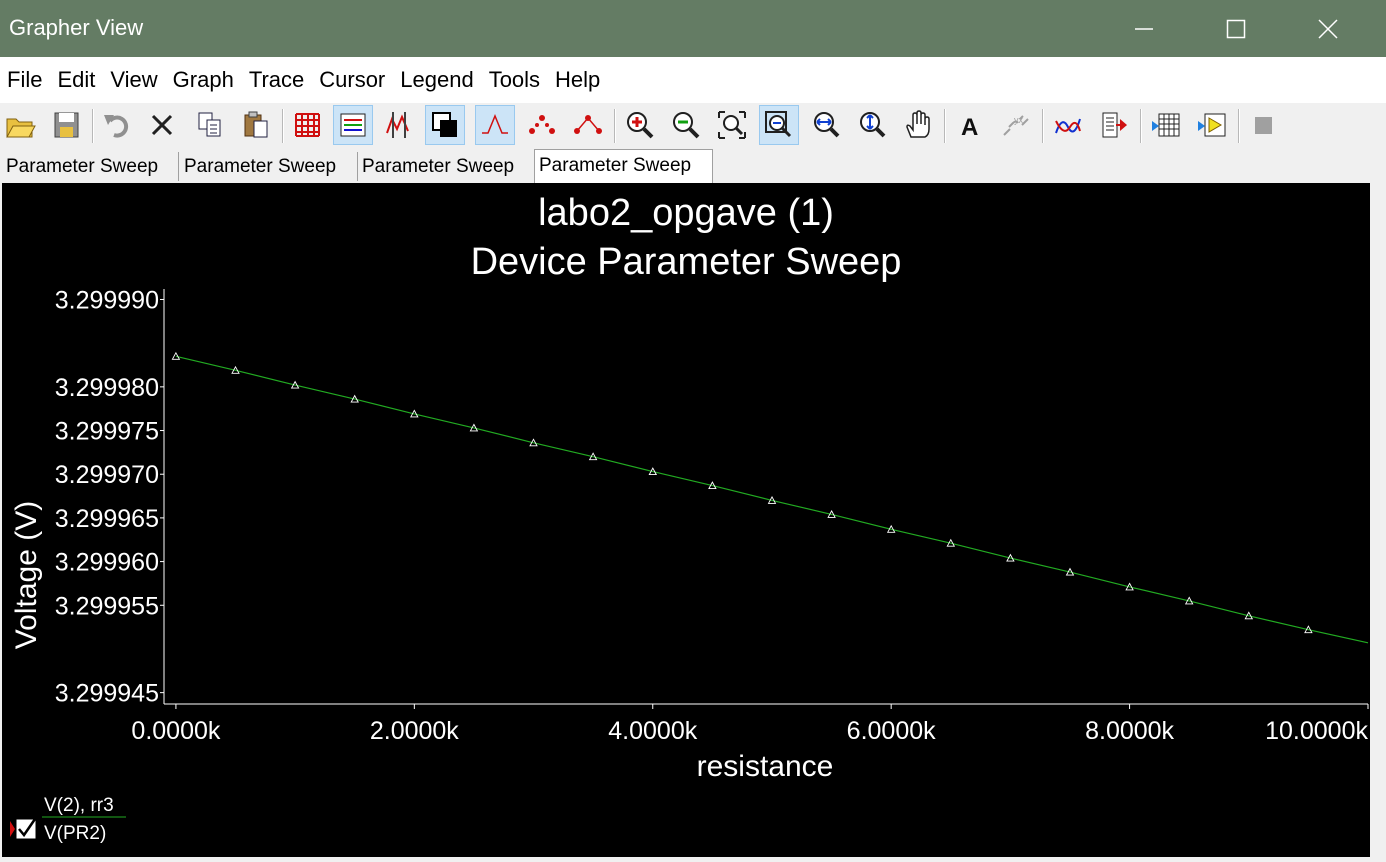 The image size is (1386, 862). Describe the element at coordinates (134, 79) in the screenshot. I see `menu-view: View` at that location.